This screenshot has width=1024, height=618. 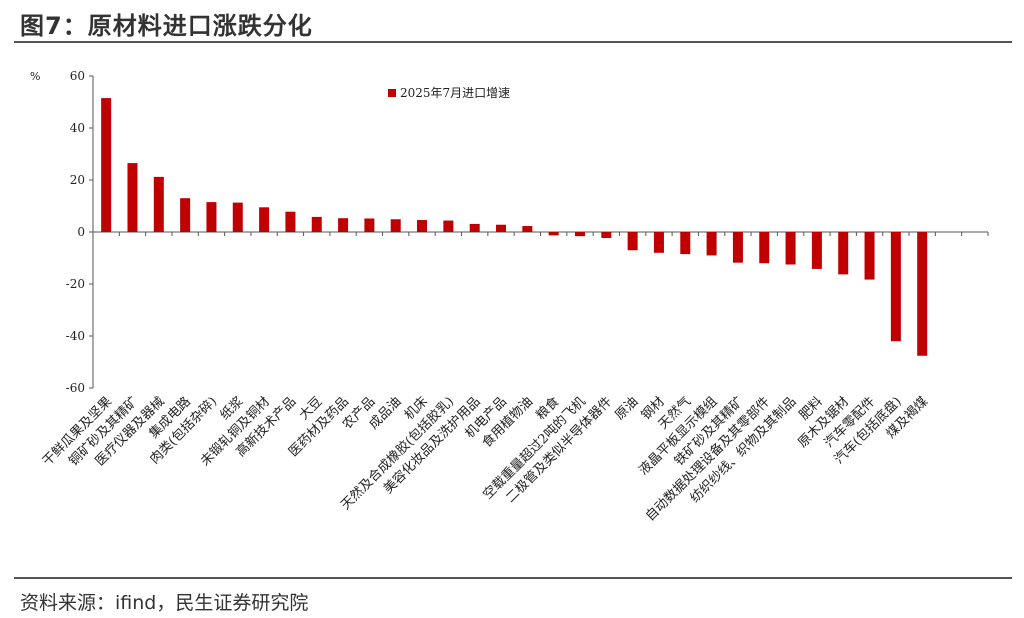 What do you see at coordinates (392, 93) in the screenshot?
I see `legend-swatch` at bounding box center [392, 93].